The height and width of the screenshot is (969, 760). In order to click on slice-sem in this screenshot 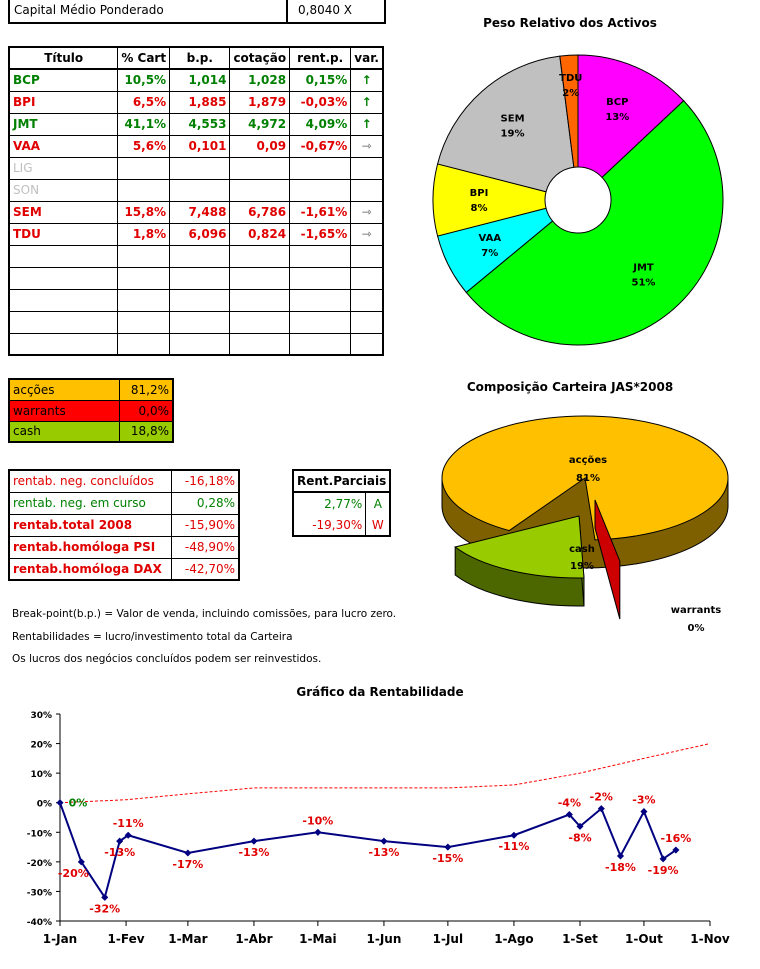, I will do `click(505, 124)`.